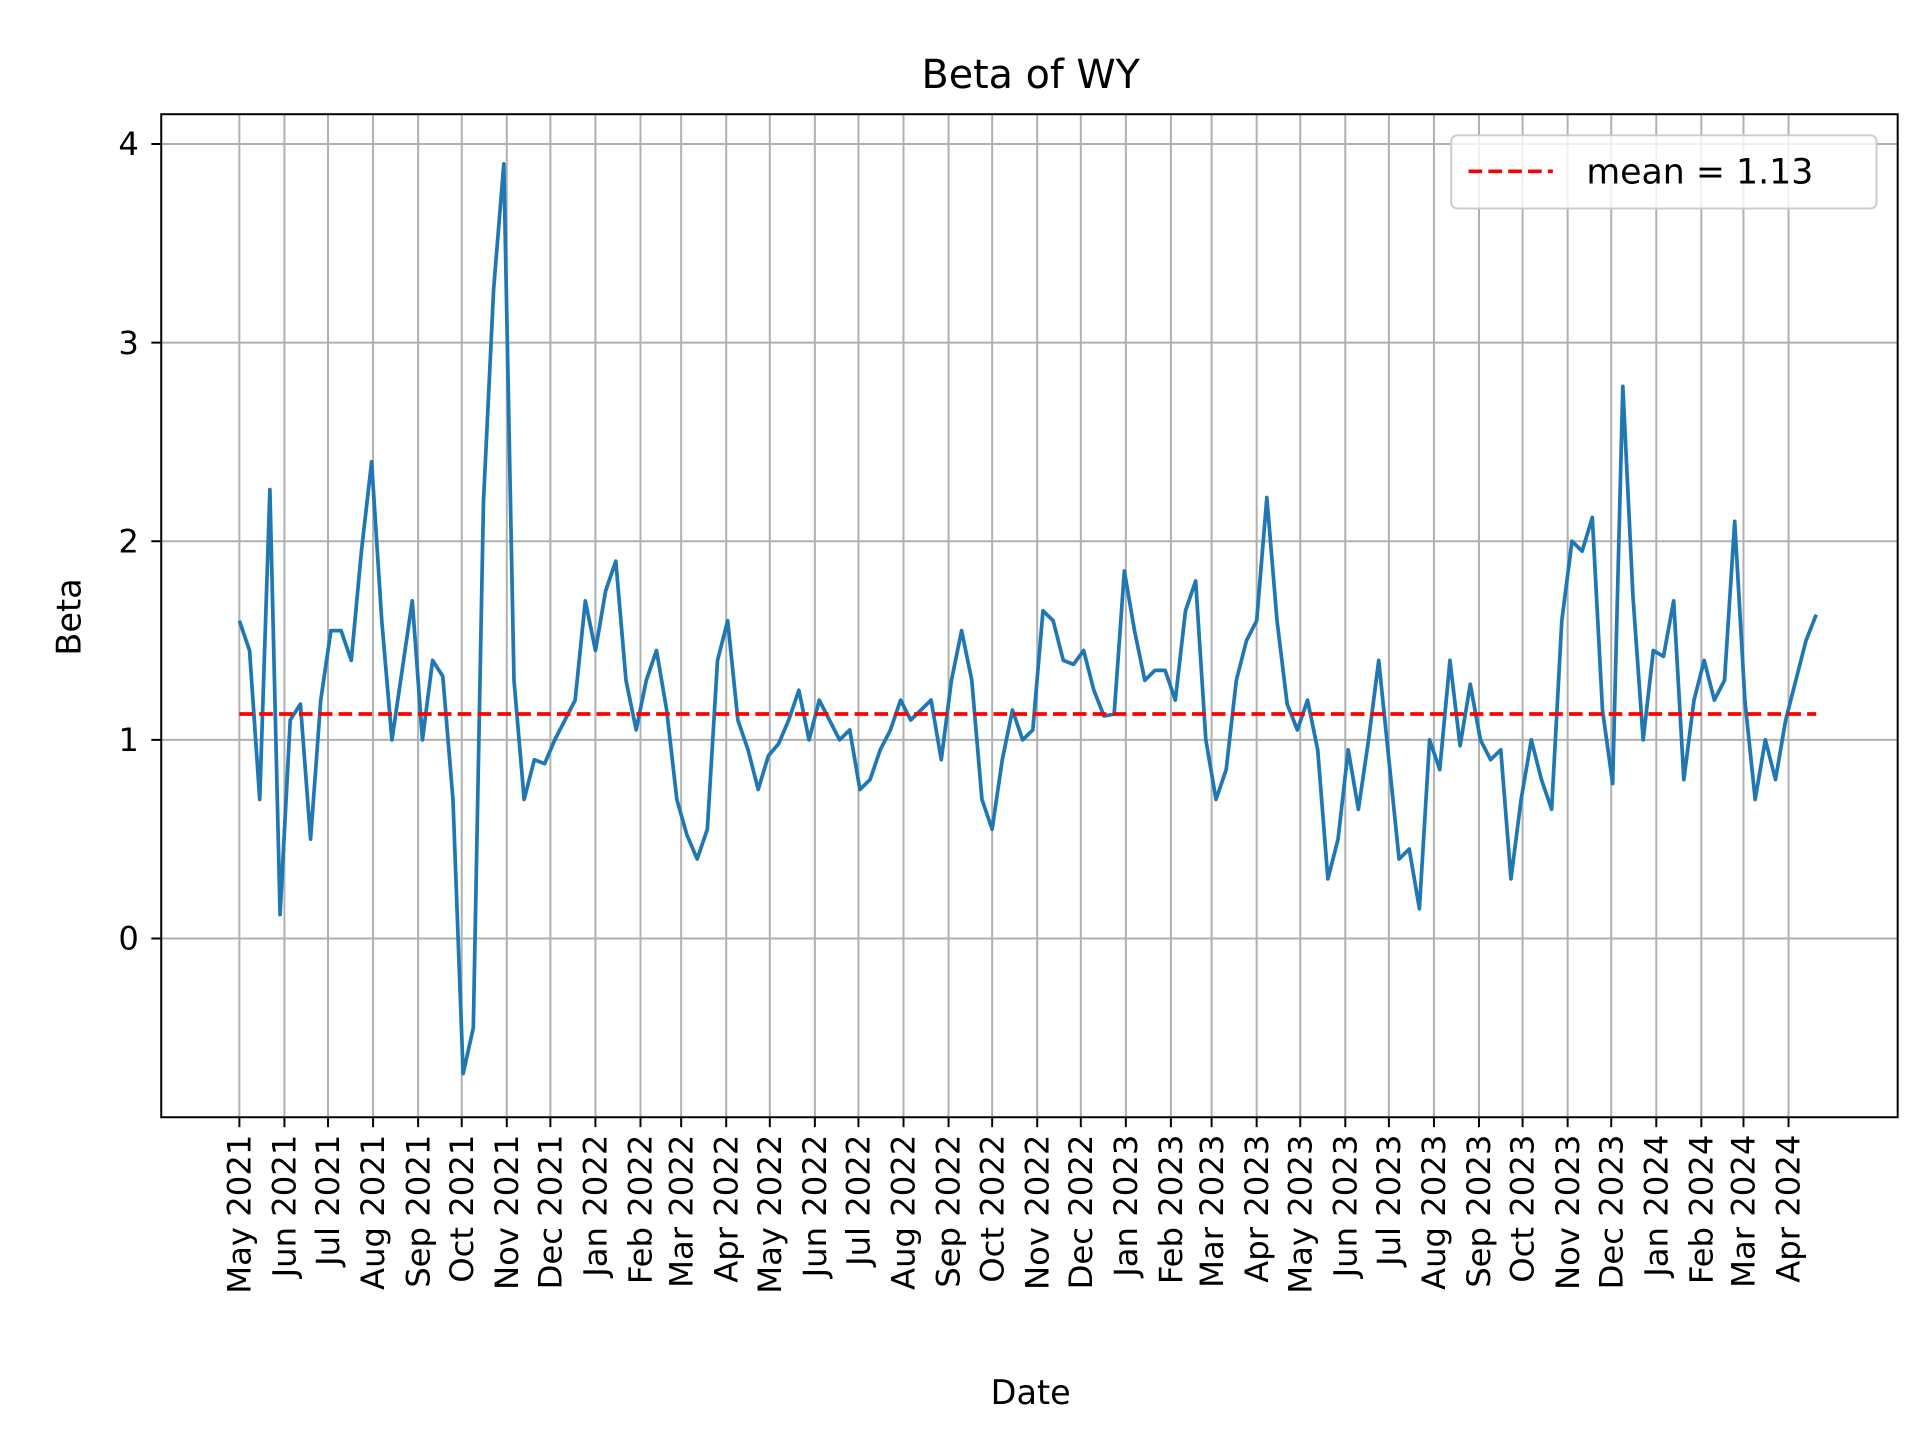 The height and width of the screenshot is (1440, 1920). I want to click on y-axis-label: Beta, so click(69, 616).